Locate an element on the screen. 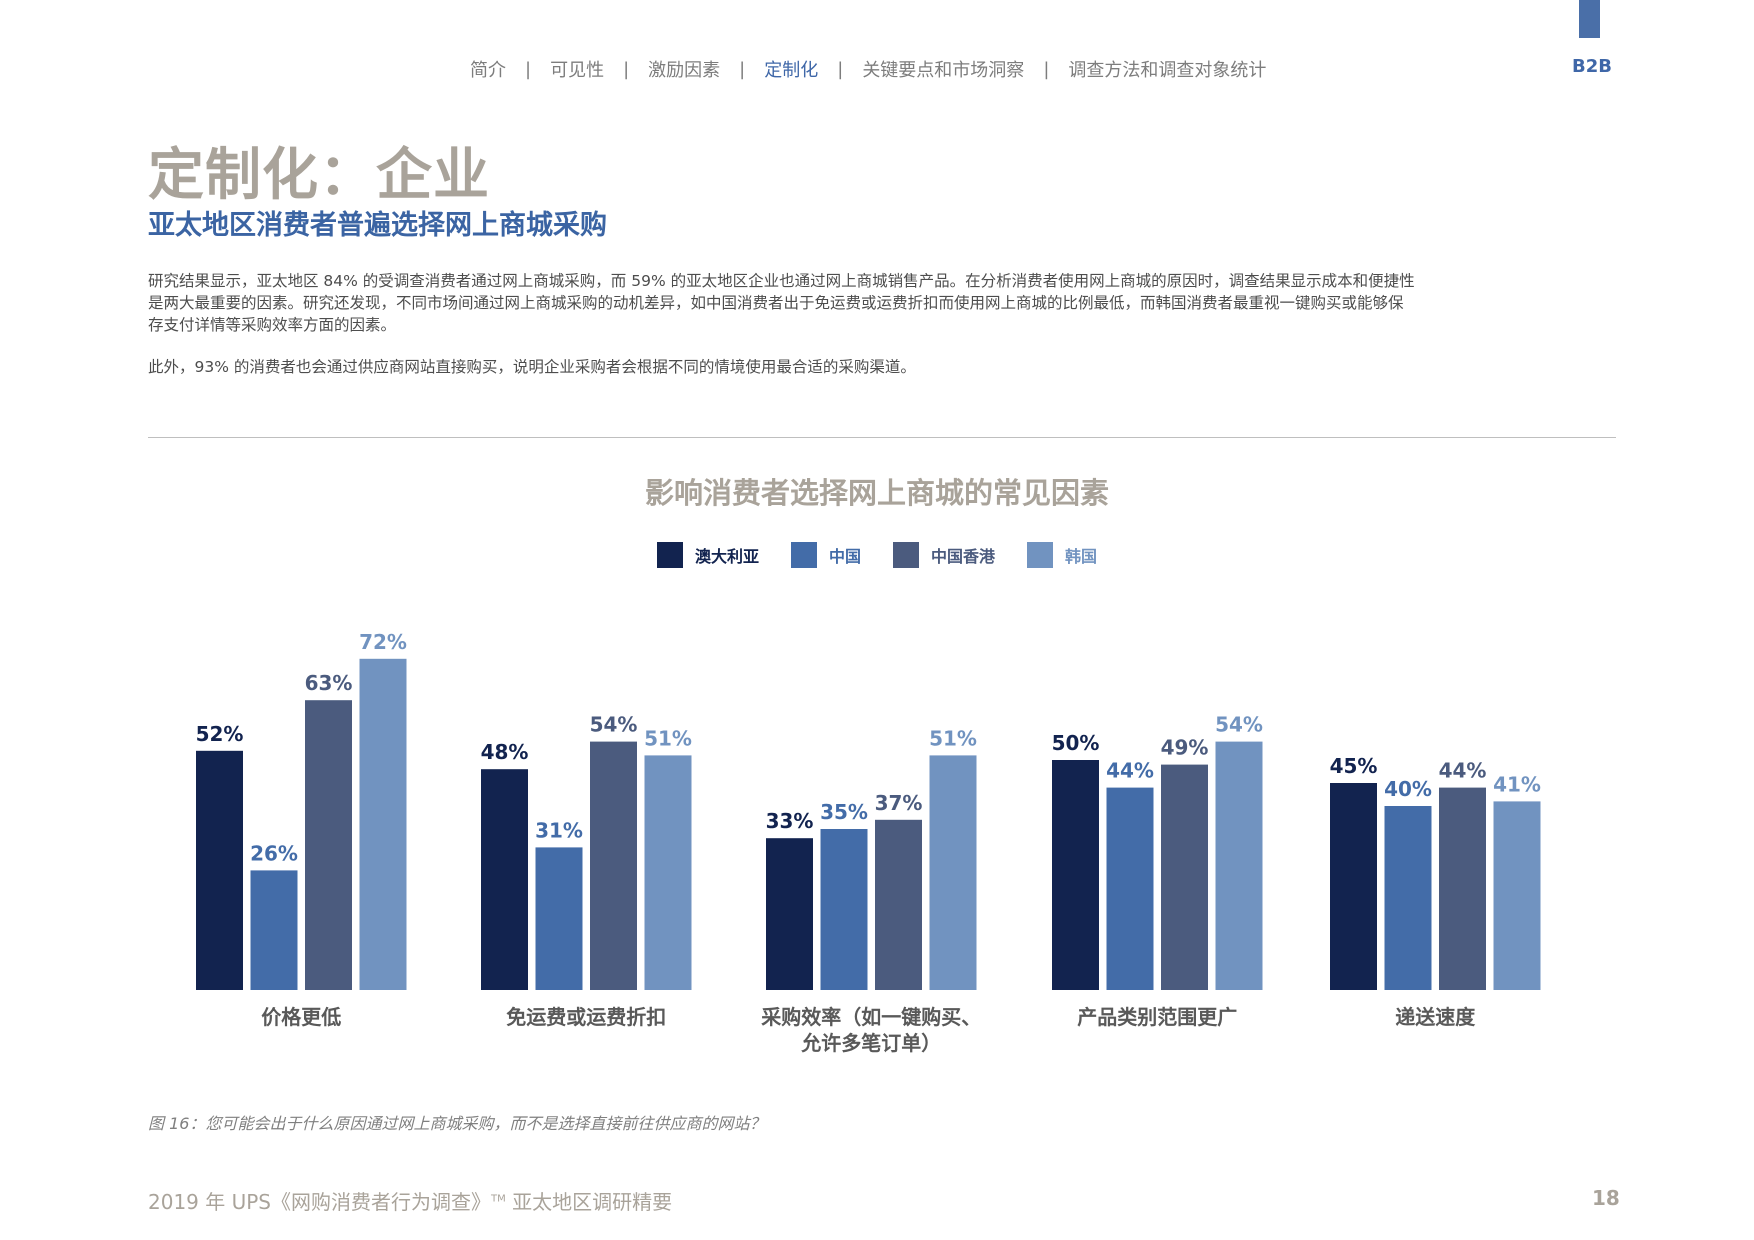 This screenshot has width=1754, height=1240. category-label: 允许多笔订单） is located at coordinates (870, 1043).